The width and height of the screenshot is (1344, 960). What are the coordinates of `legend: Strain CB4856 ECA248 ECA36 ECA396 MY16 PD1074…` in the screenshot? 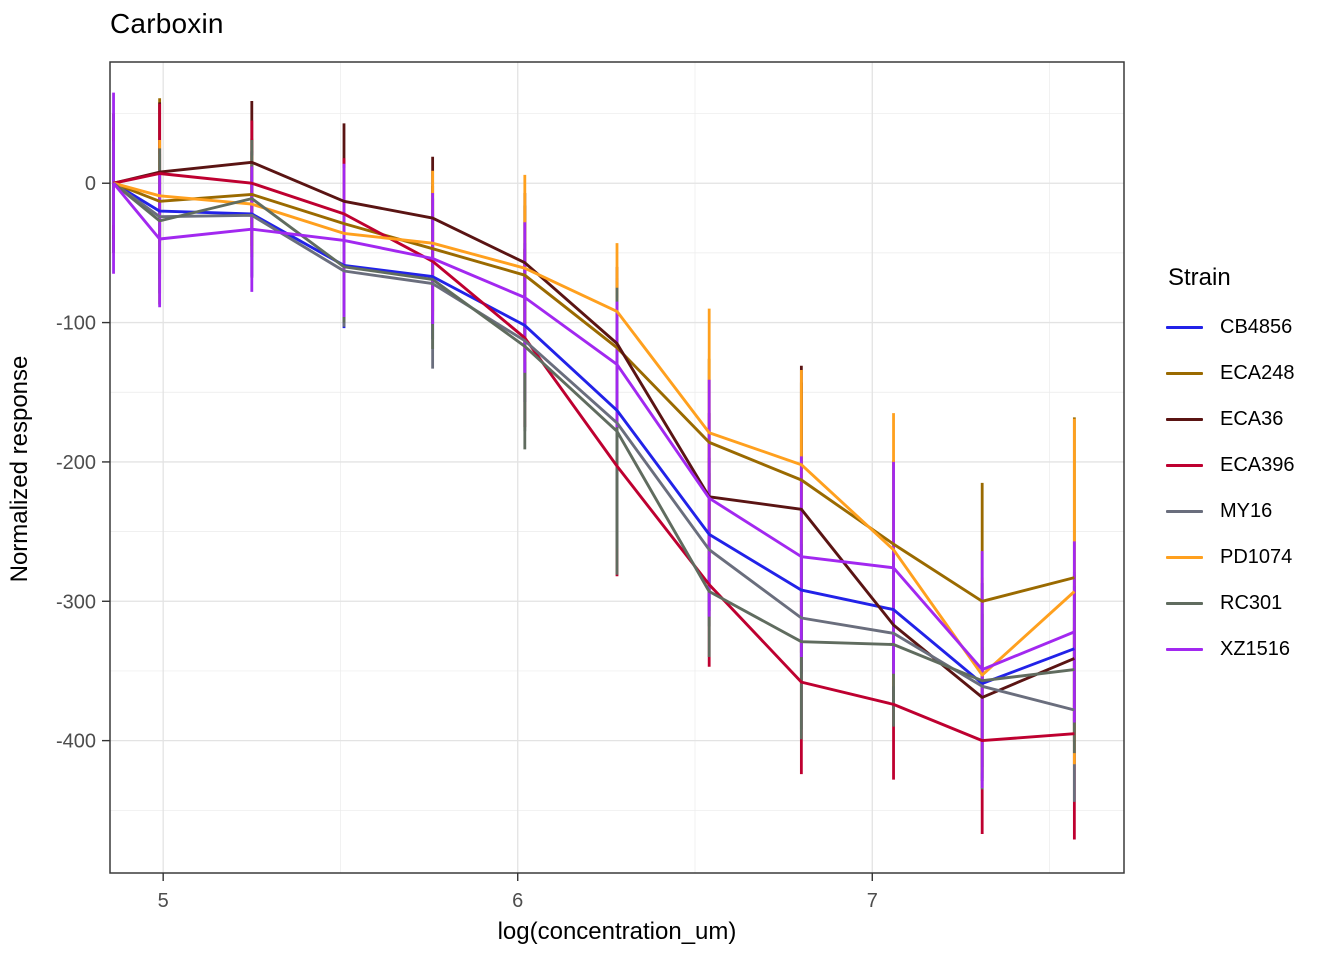 It's located at (1230, 468).